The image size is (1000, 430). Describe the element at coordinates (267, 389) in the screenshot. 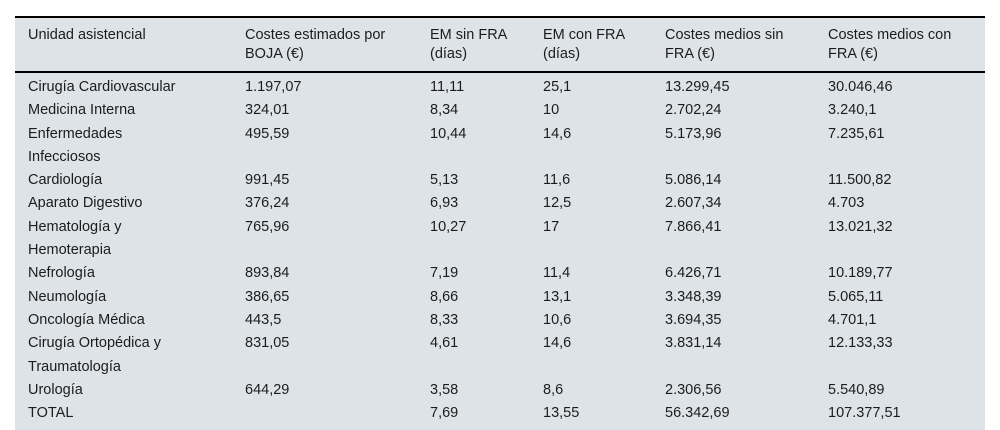

I see `value-cell: 644,29` at that location.